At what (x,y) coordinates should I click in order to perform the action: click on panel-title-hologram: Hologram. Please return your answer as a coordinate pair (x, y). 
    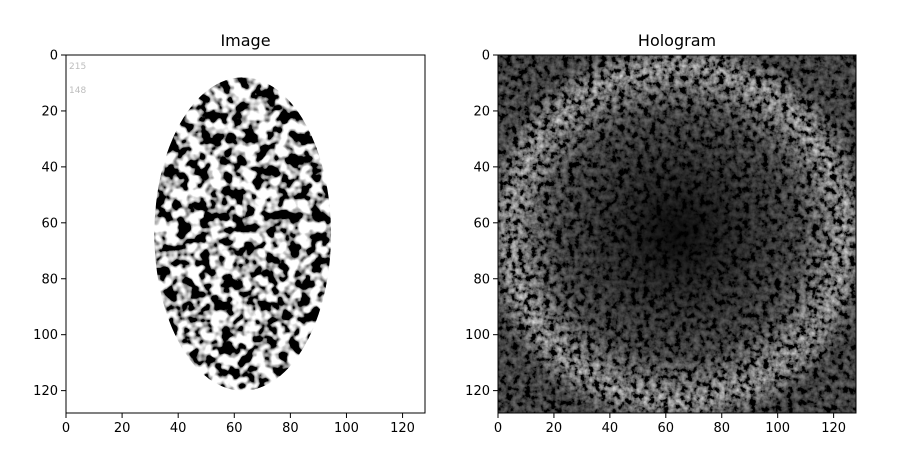
    Looking at the image, I should click on (677, 40).